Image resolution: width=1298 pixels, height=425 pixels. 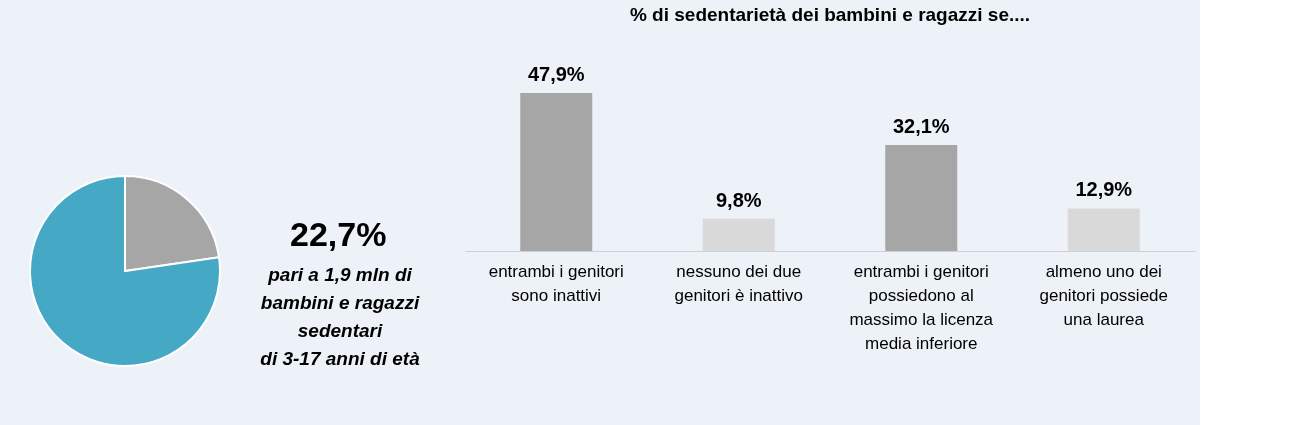 What do you see at coordinates (1104, 295) in the screenshot?
I see `x-tick-label: almeno uno dei genitori possiede una laurea` at bounding box center [1104, 295].